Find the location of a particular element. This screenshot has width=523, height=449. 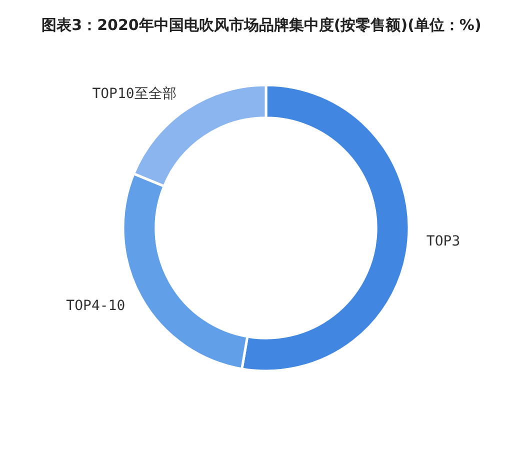

chart-title: 图表3：2020年中国电吹风市场品牌集中度(按零售额)(单位：%) is located at coordinates (262, 25).